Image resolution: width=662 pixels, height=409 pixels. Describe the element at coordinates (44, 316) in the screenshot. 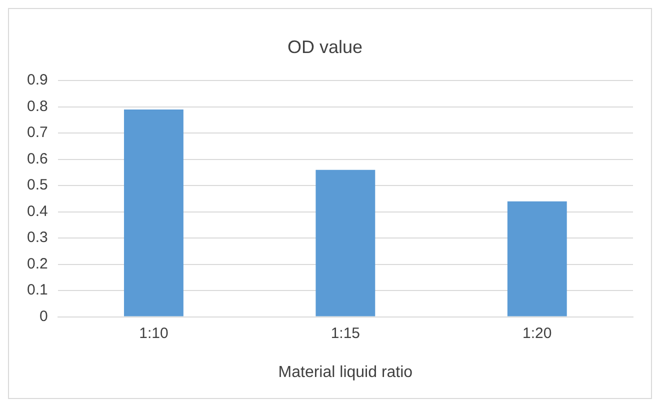

I see `y-tick-label: 0` at that location.